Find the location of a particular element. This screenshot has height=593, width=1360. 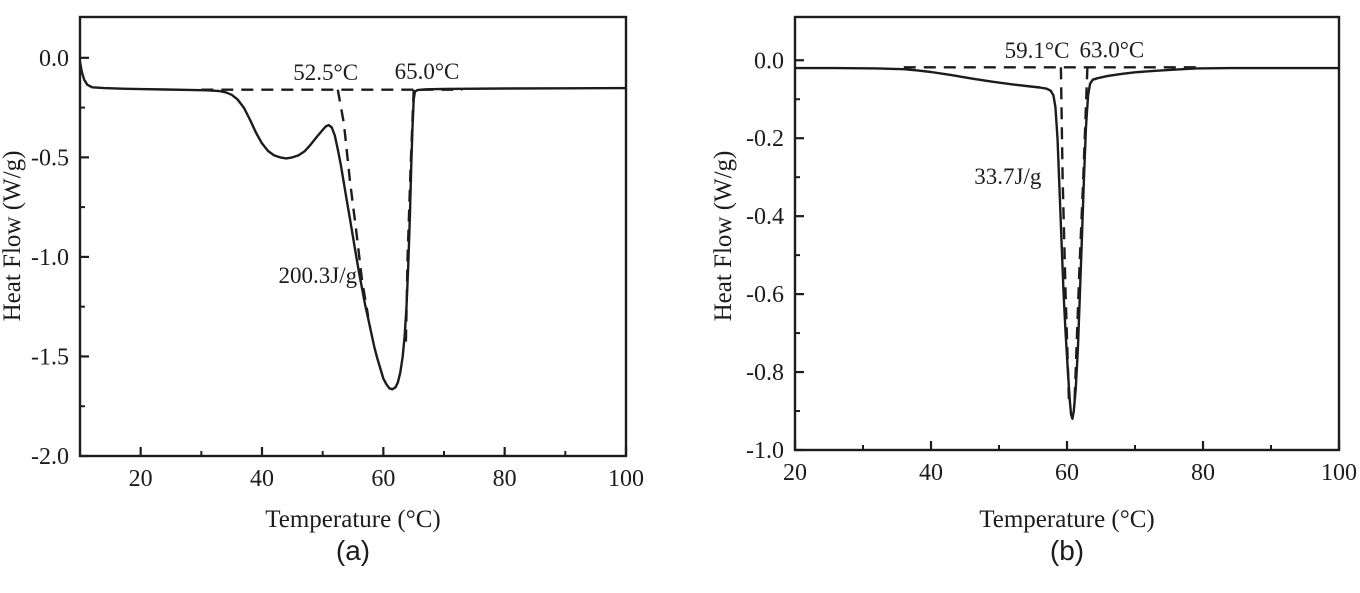

y-tick-label: -0.4 is located at coordinates (765, 217).